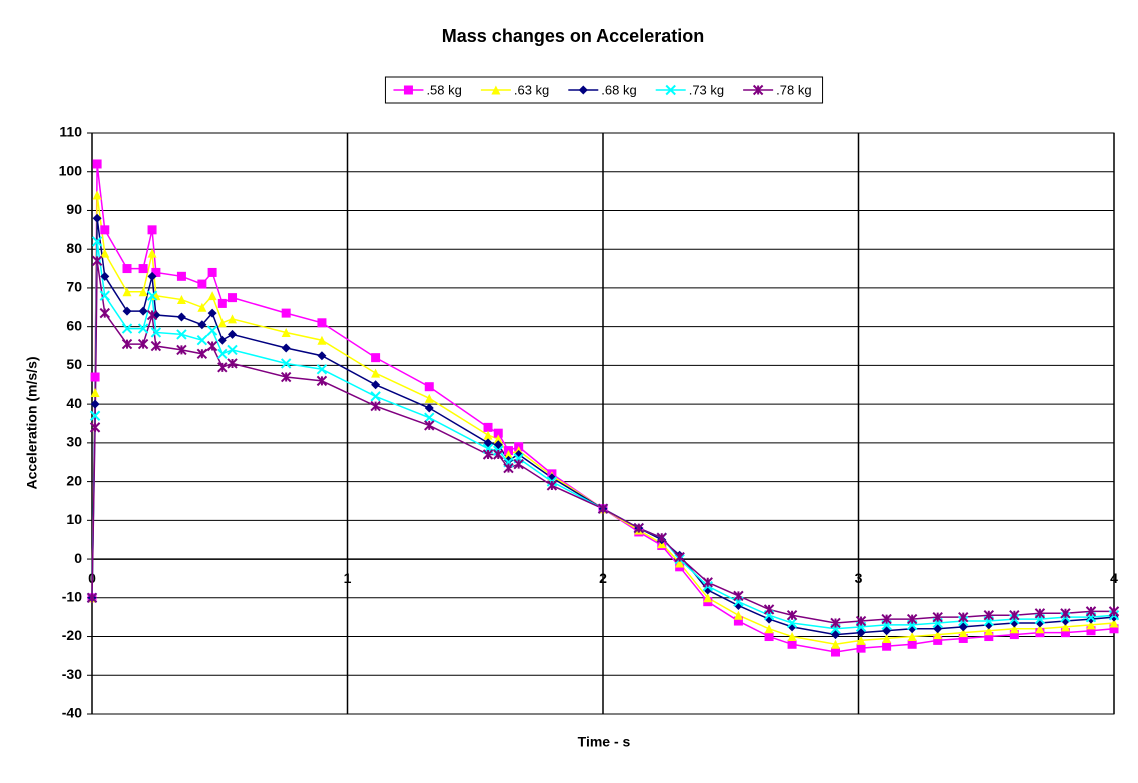 This screenshot has width=1138, height=783. I want to click on y-tick-label: 60, so click(74, 325).